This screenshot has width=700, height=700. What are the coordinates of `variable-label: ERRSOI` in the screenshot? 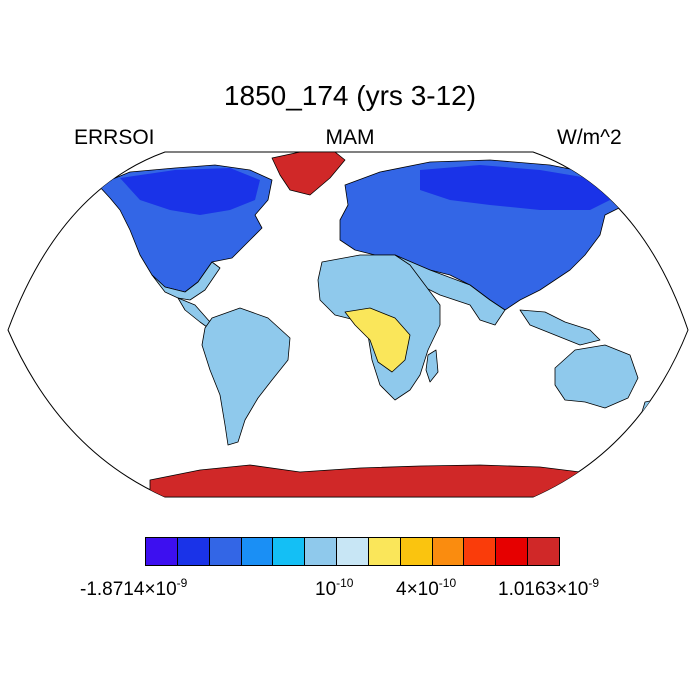 It's located at (114, 137).